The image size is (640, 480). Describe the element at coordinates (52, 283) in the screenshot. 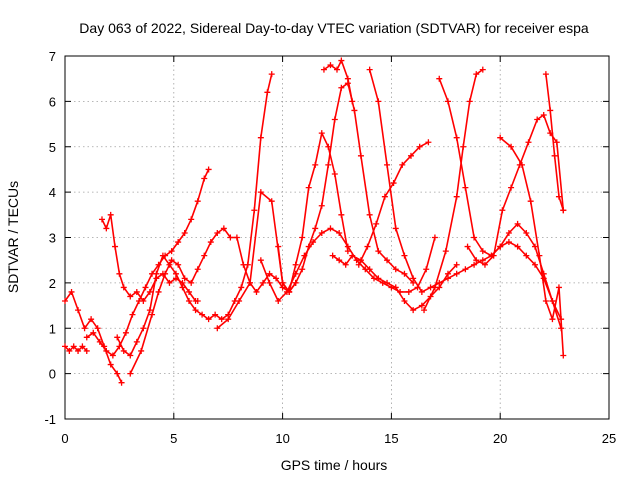

I see `y-tick-label: 2` at that location.